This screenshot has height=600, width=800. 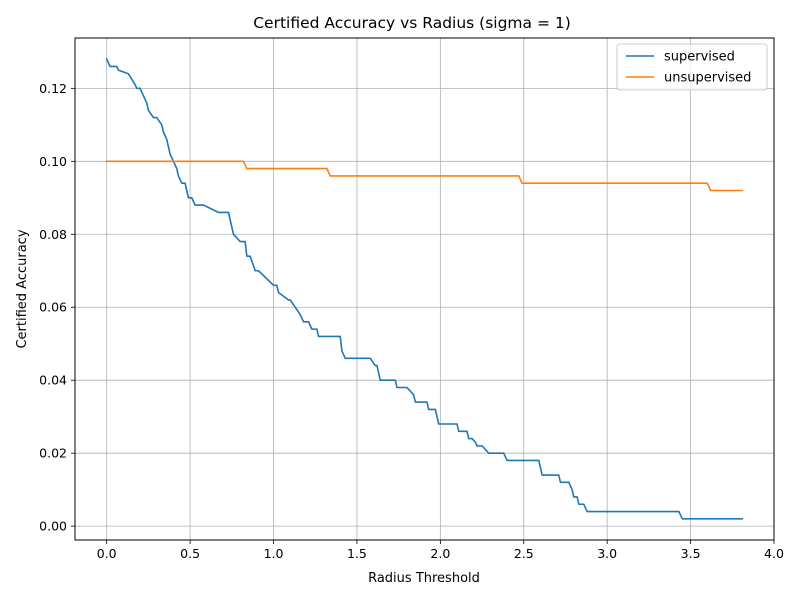 What do you see at coordinates (53, 453) in the screenshot?
I see `y-tick-label: 0.02` at bounding box center [53, 453].